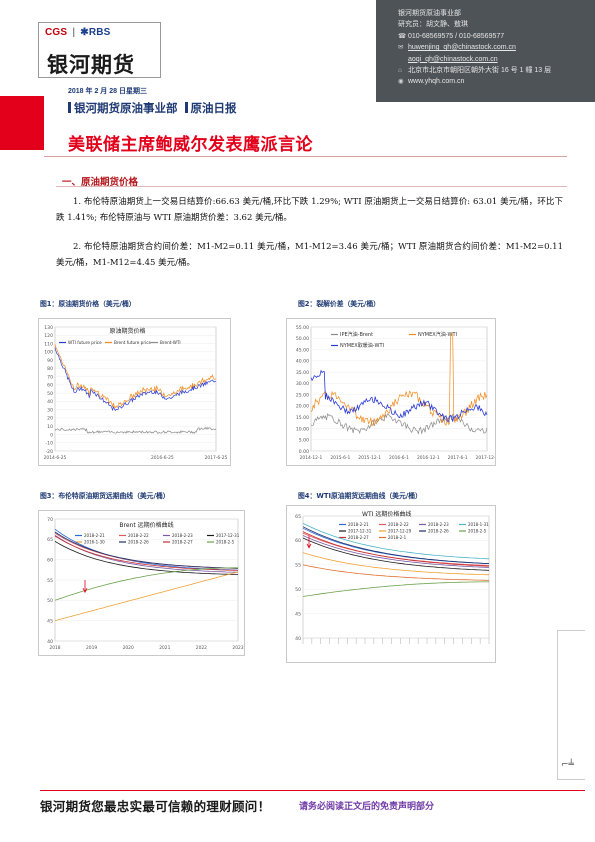 Image resolution: width=595 pixels, height=842 pixels. I want to click on y-tick-label: 10, so click(50, 427).